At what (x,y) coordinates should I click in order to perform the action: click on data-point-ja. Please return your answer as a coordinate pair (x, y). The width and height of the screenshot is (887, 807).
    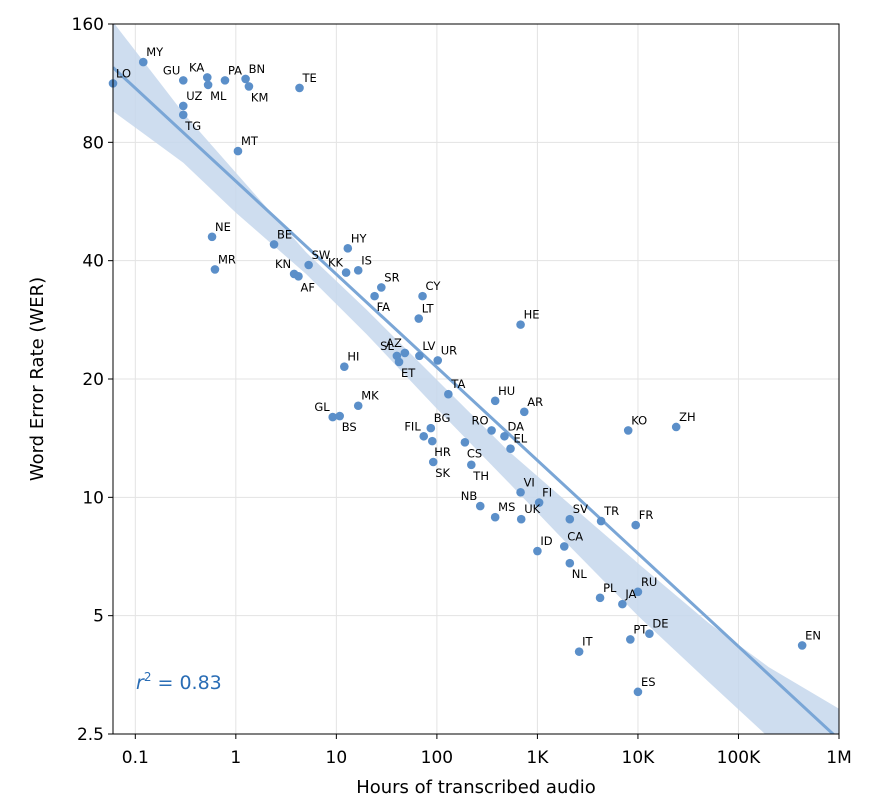
    Looking at the image, I should click on (622, 604).